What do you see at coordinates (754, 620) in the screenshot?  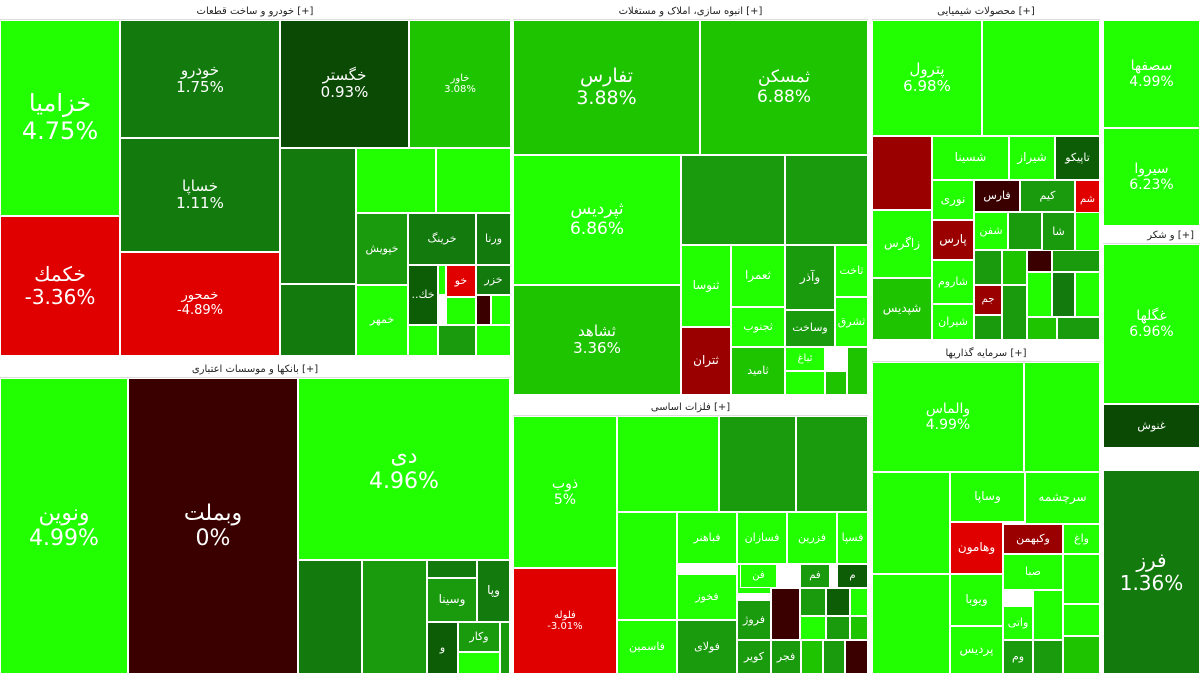 I see `stock-tile: فروژ` at bounding box center [754, 620].